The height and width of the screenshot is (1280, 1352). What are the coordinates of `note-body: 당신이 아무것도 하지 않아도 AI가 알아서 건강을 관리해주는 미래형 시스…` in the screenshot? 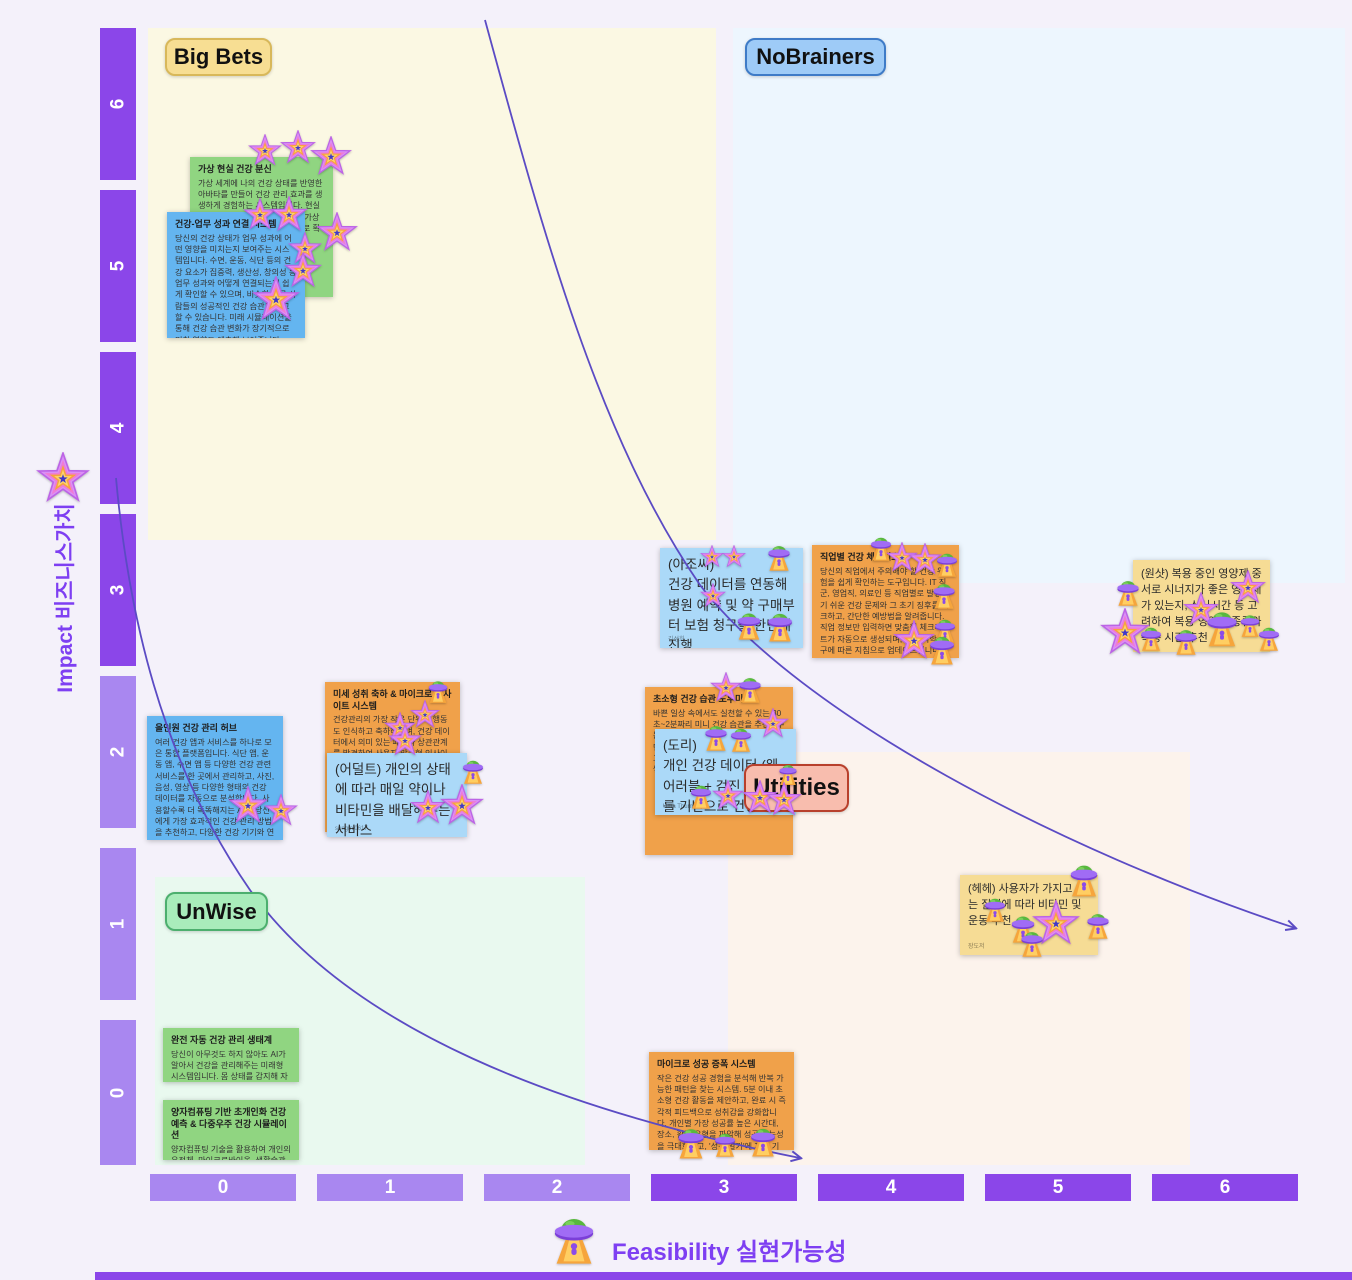 It's located at (229, 1065).